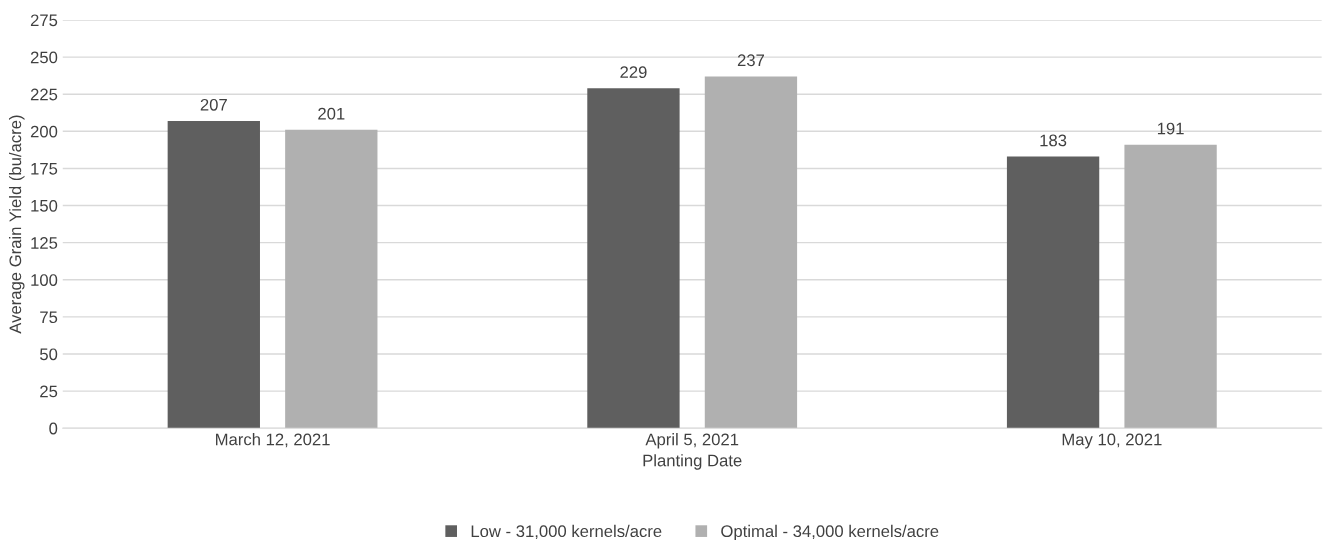  I want to click on y-tick-label: 100, so click(44, 280).